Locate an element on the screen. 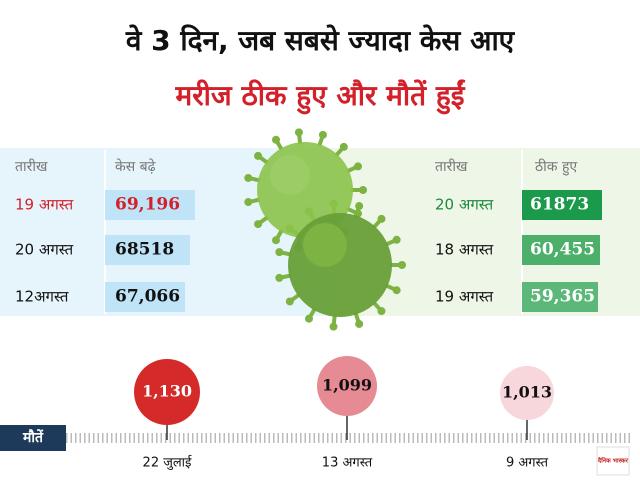 This screenshot has height=480, width=640. header: ठीक हुए is located at coordinates (556, 167).